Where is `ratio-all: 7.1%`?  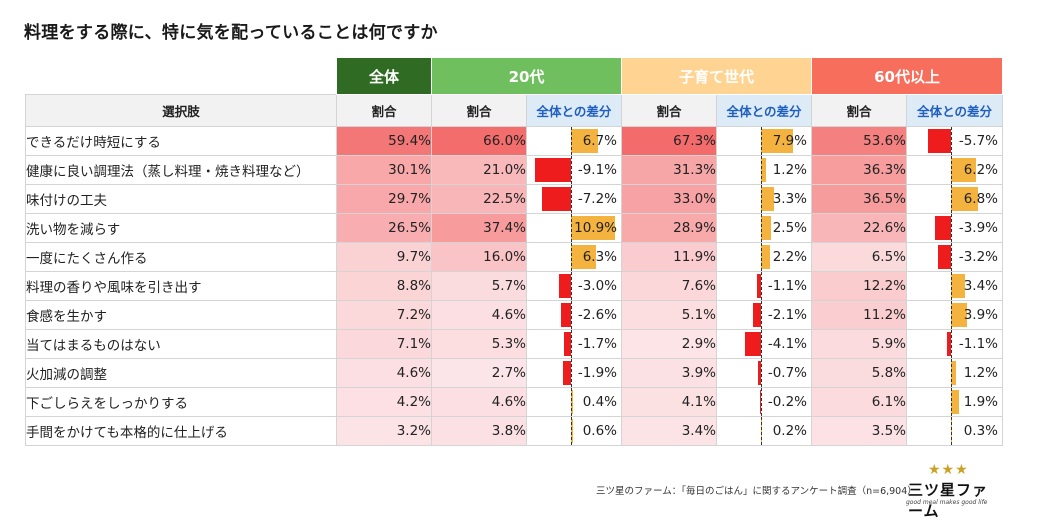
ratio-all: 7.1% is located at coordinates (384, 344).